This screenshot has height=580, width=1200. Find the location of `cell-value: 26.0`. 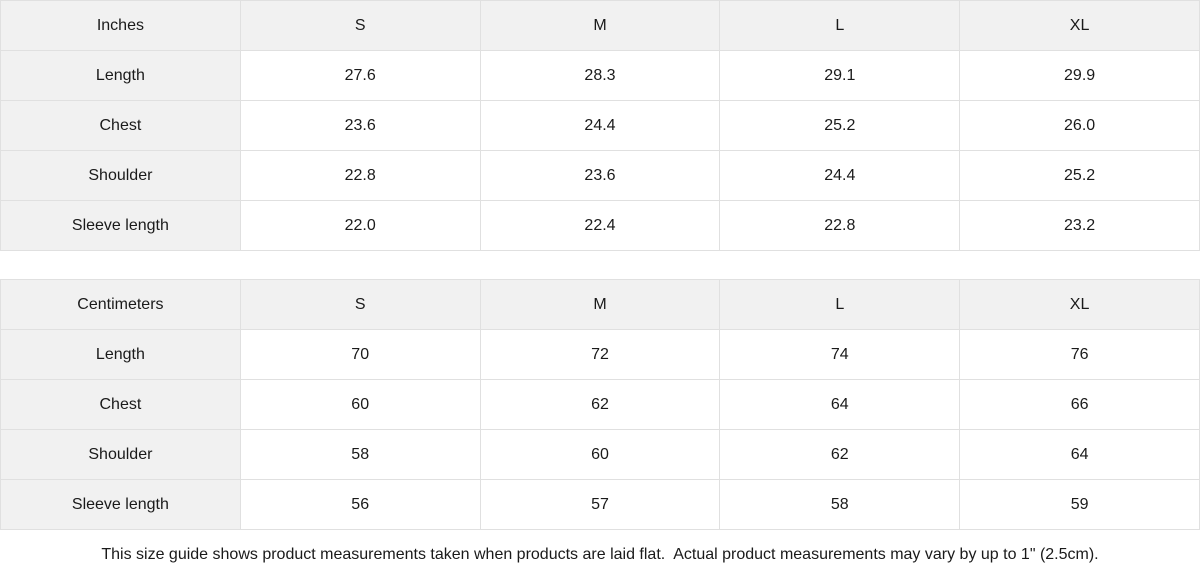

cell-value: 26.0 is located at coordinates (1079, 125).